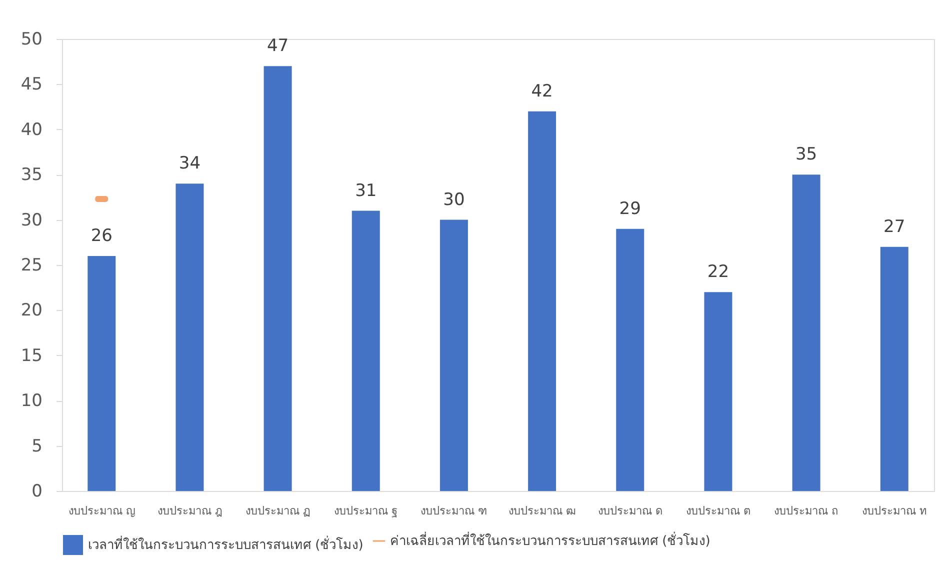 The width and height of the screenshot is (944, 565). I want to click on x-tick-label: งบประมาณ ญ, so click(101, 511).